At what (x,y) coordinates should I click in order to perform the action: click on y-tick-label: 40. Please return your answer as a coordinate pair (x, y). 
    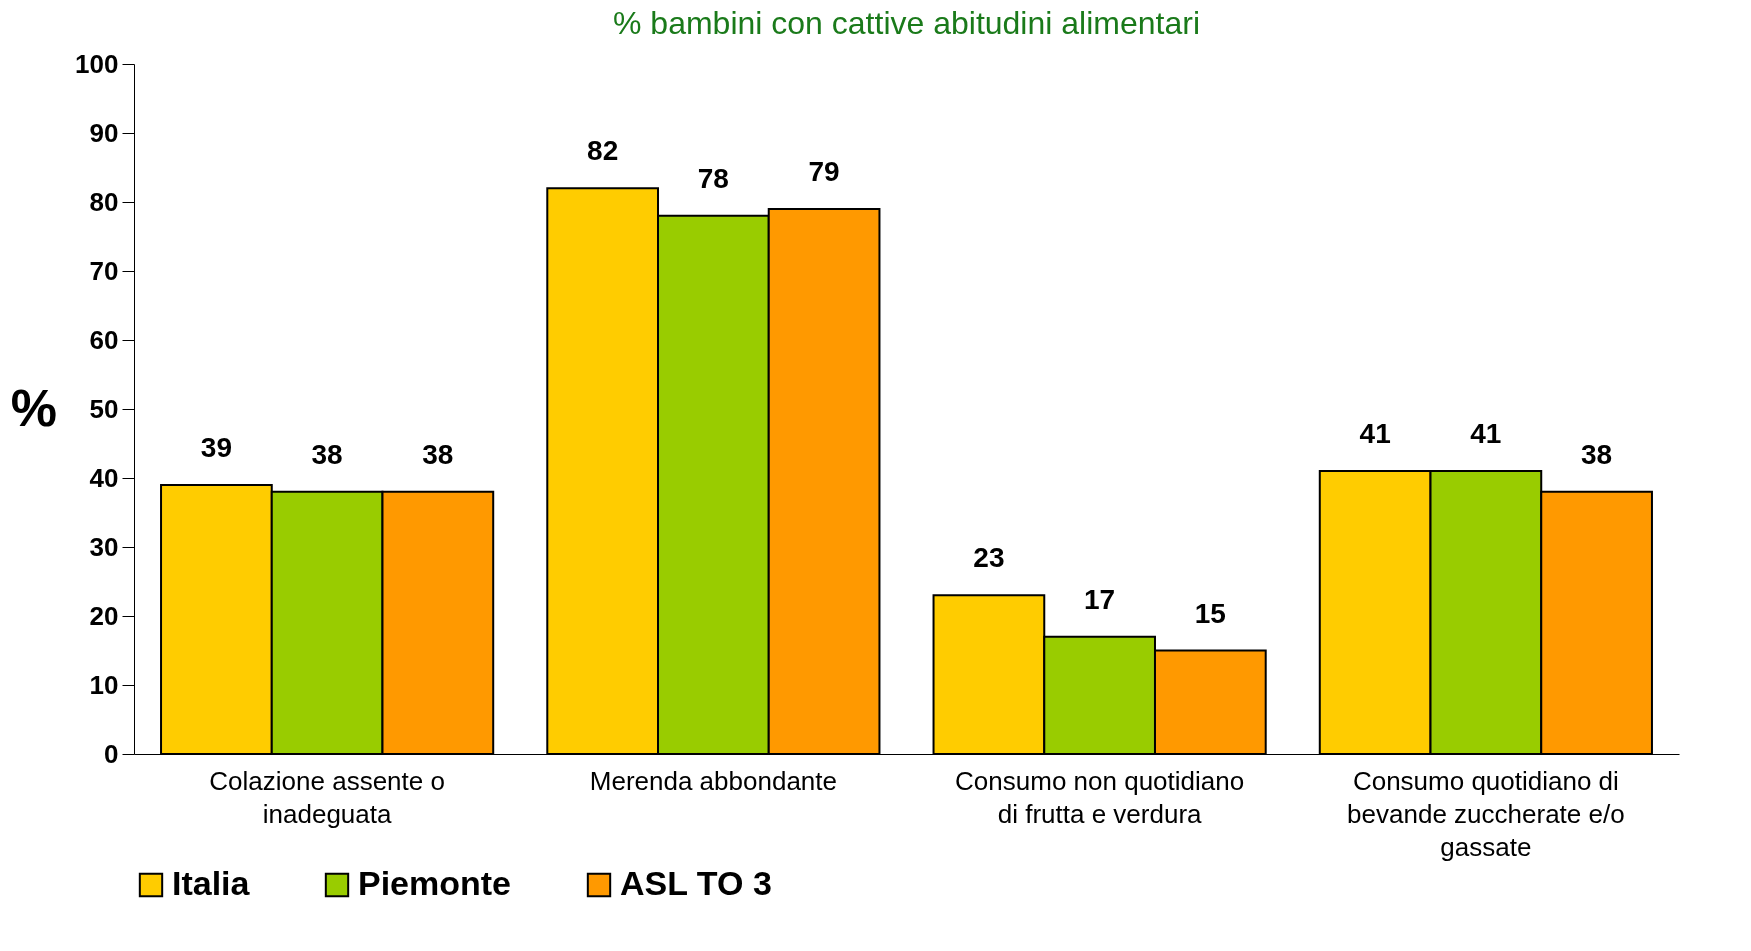
    Looking at the image, I should click on (104, 477).